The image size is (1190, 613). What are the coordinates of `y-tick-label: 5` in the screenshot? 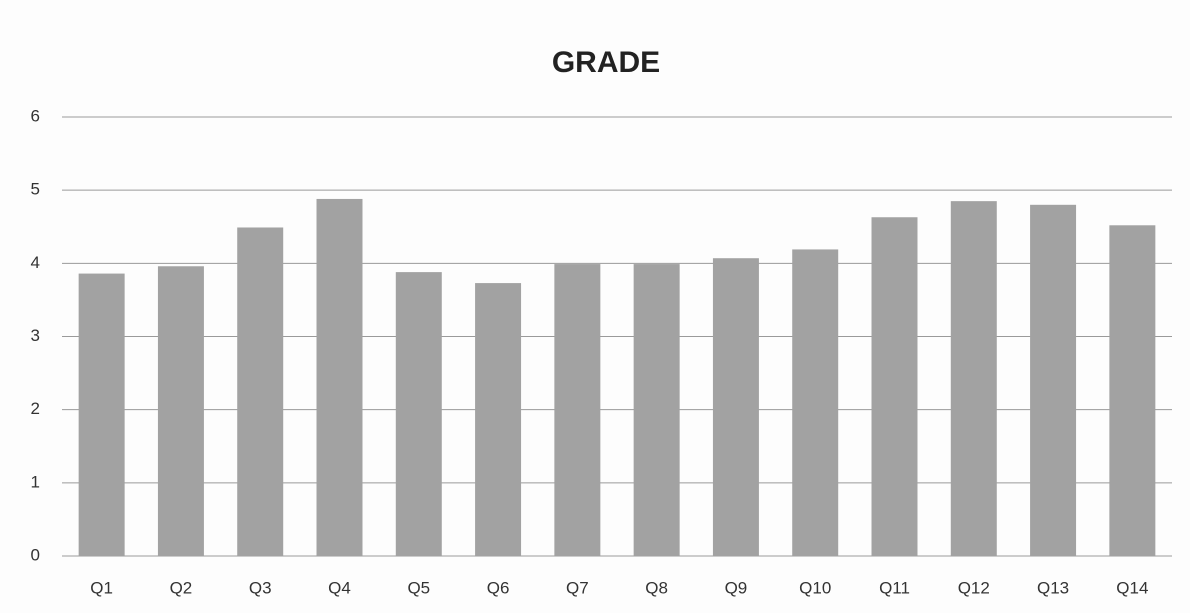 It's located at (35, 189).